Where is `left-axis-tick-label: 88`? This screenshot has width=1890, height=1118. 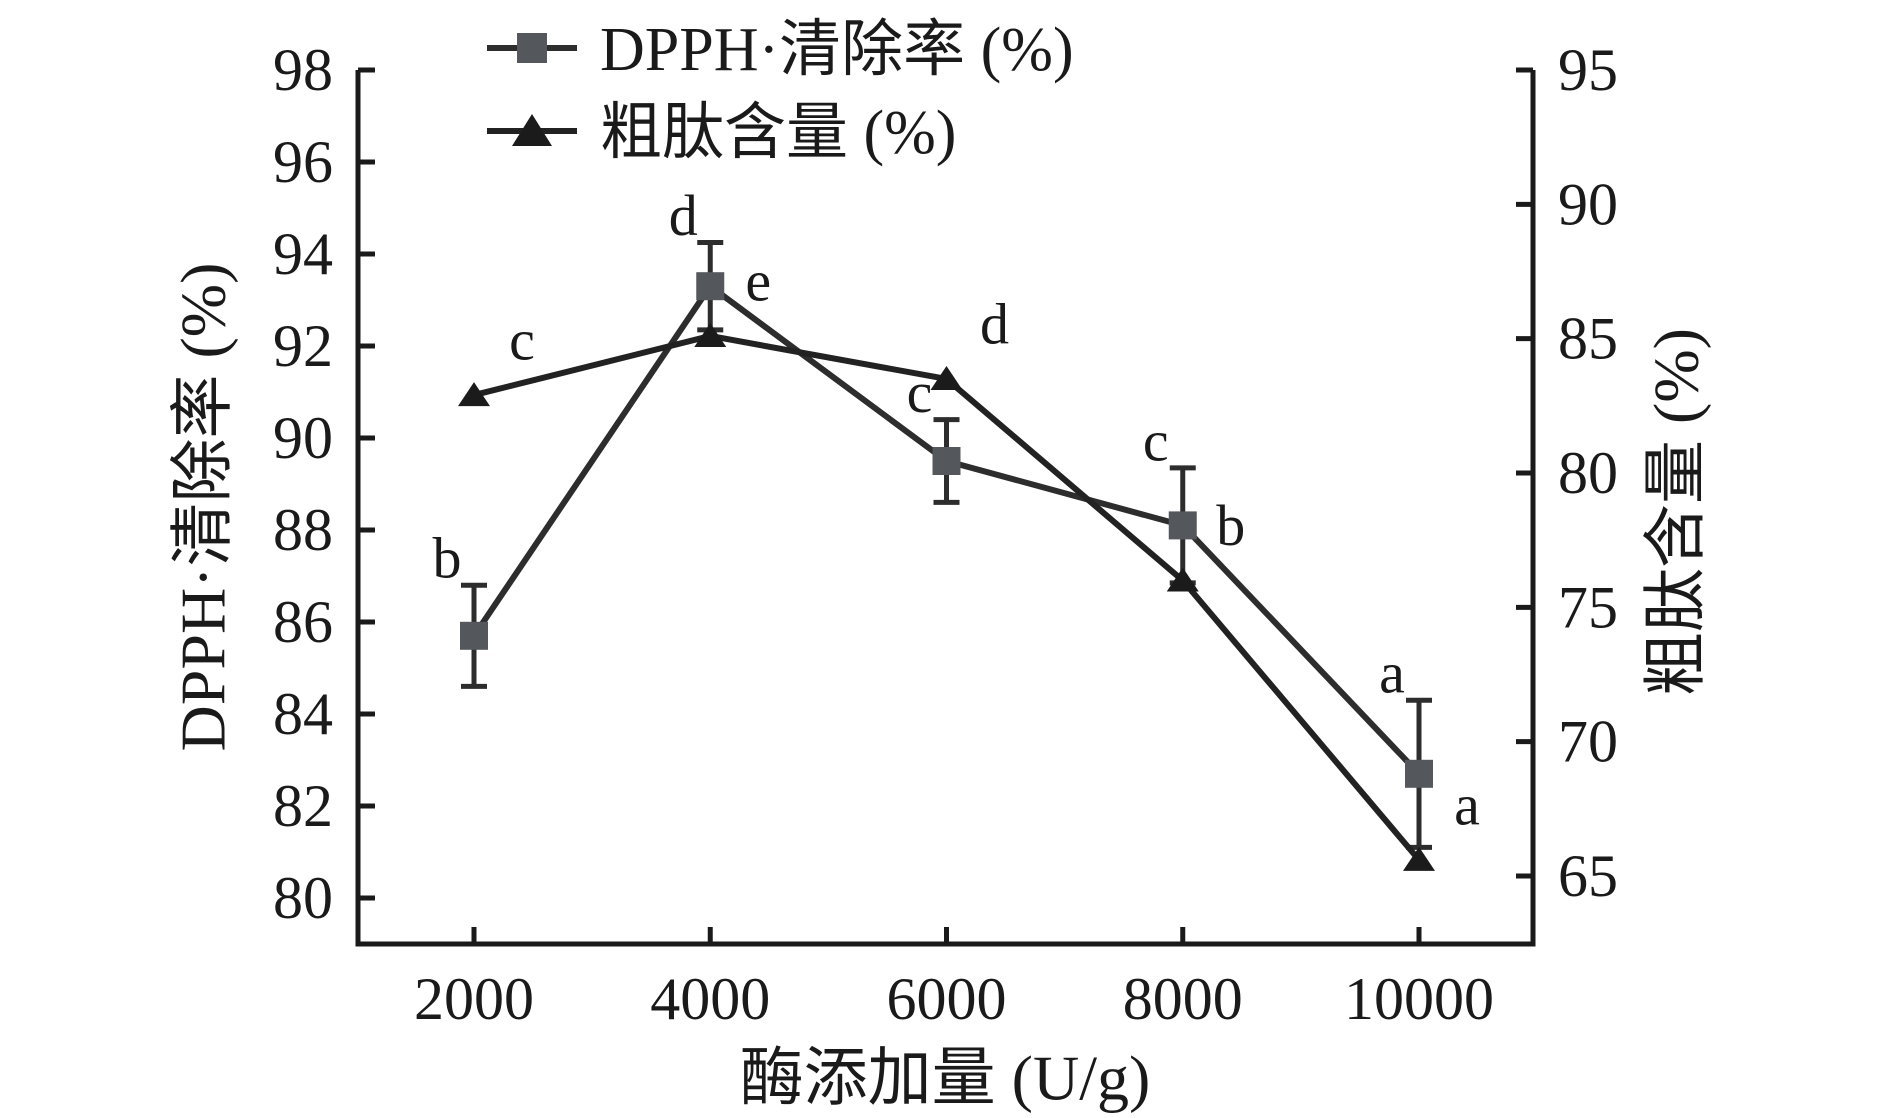 left-axis-tick-label: 88 is located at coordinates (303, 530).